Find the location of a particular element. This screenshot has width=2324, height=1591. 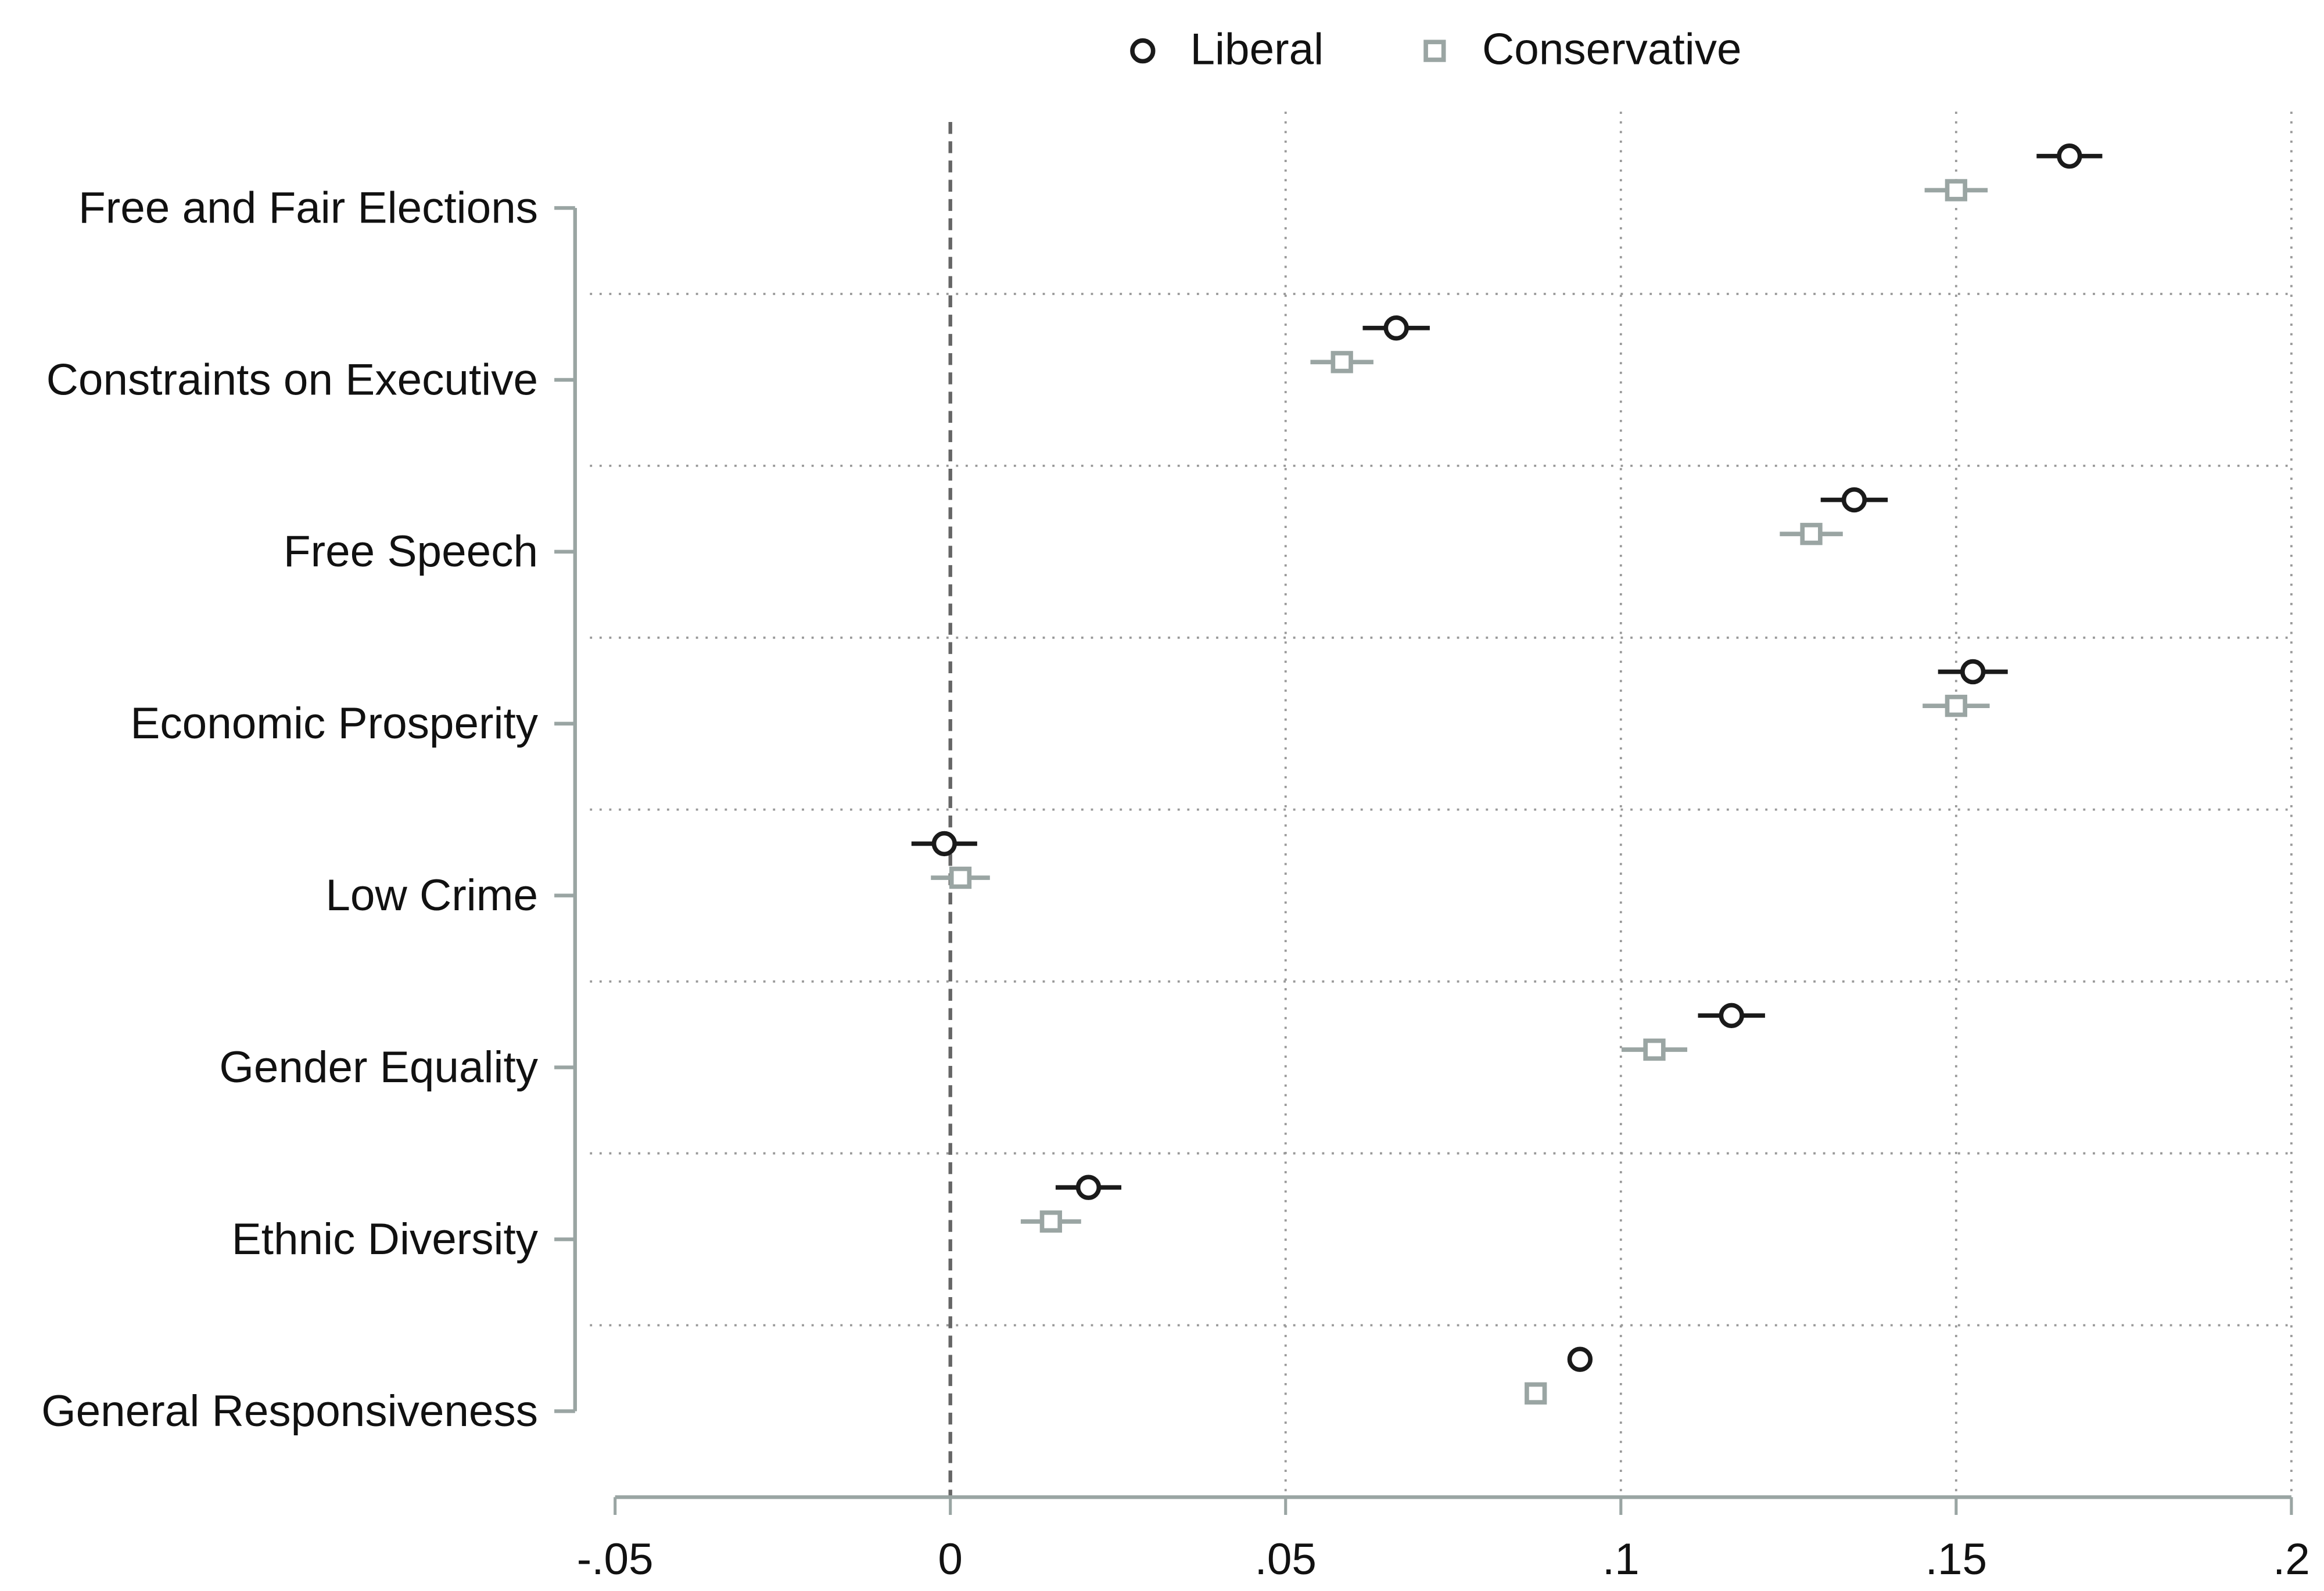

y-tick-label: Ethnic Diversity is located at coordinates (385, 1239).